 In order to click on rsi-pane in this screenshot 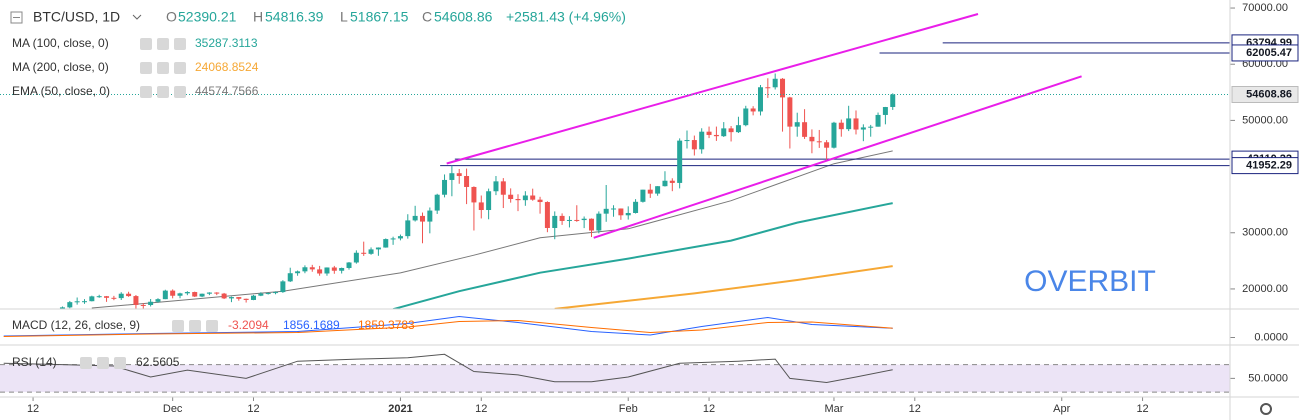, I will do `click(615, 373)`.